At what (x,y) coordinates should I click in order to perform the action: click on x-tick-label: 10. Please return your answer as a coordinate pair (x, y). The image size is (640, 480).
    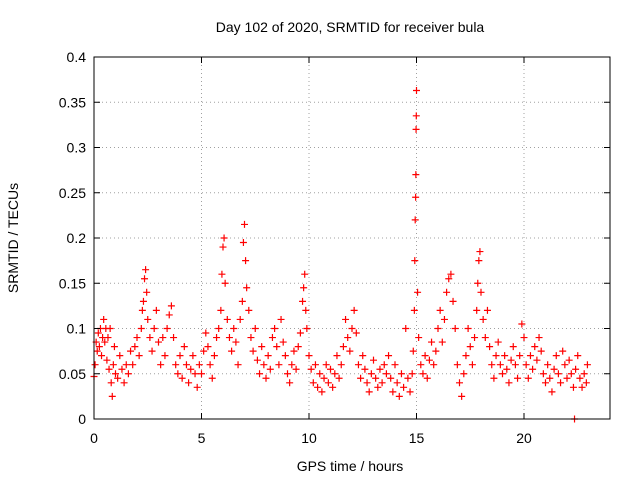
    Looking at the image, I should click on (309, 438).